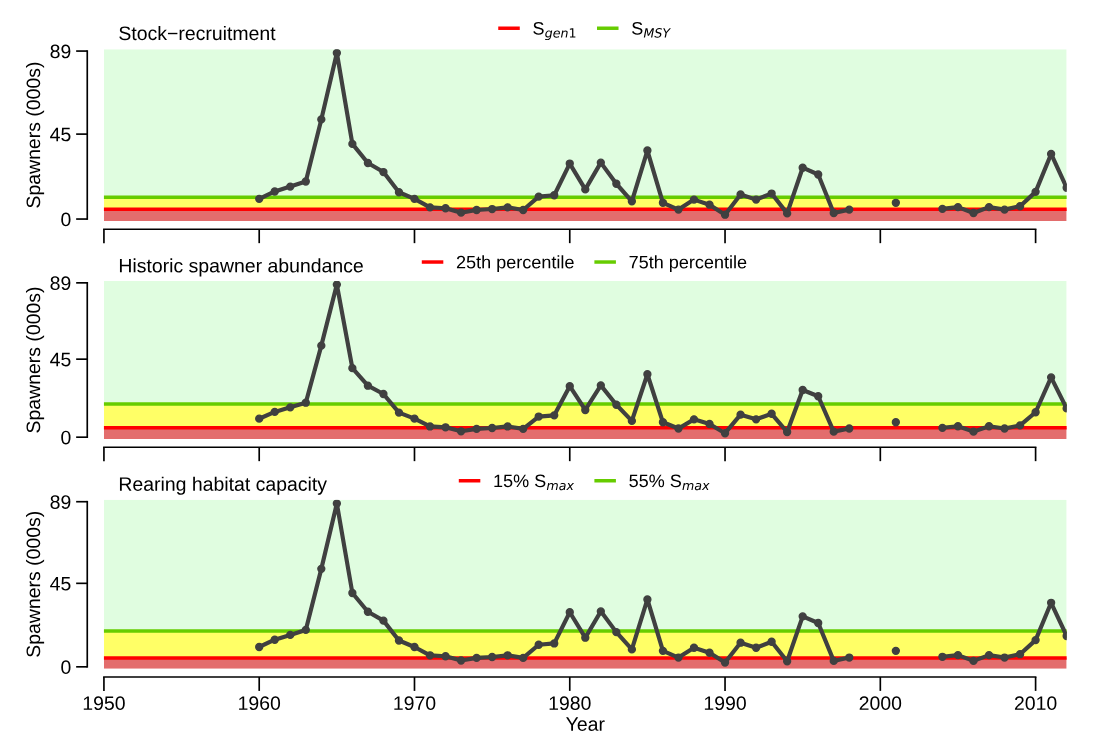 The image size is (1094, 734). Describe the element at coordinates (880, 703) in the screenshot. I see `x-tick-label: 2000` at that location.